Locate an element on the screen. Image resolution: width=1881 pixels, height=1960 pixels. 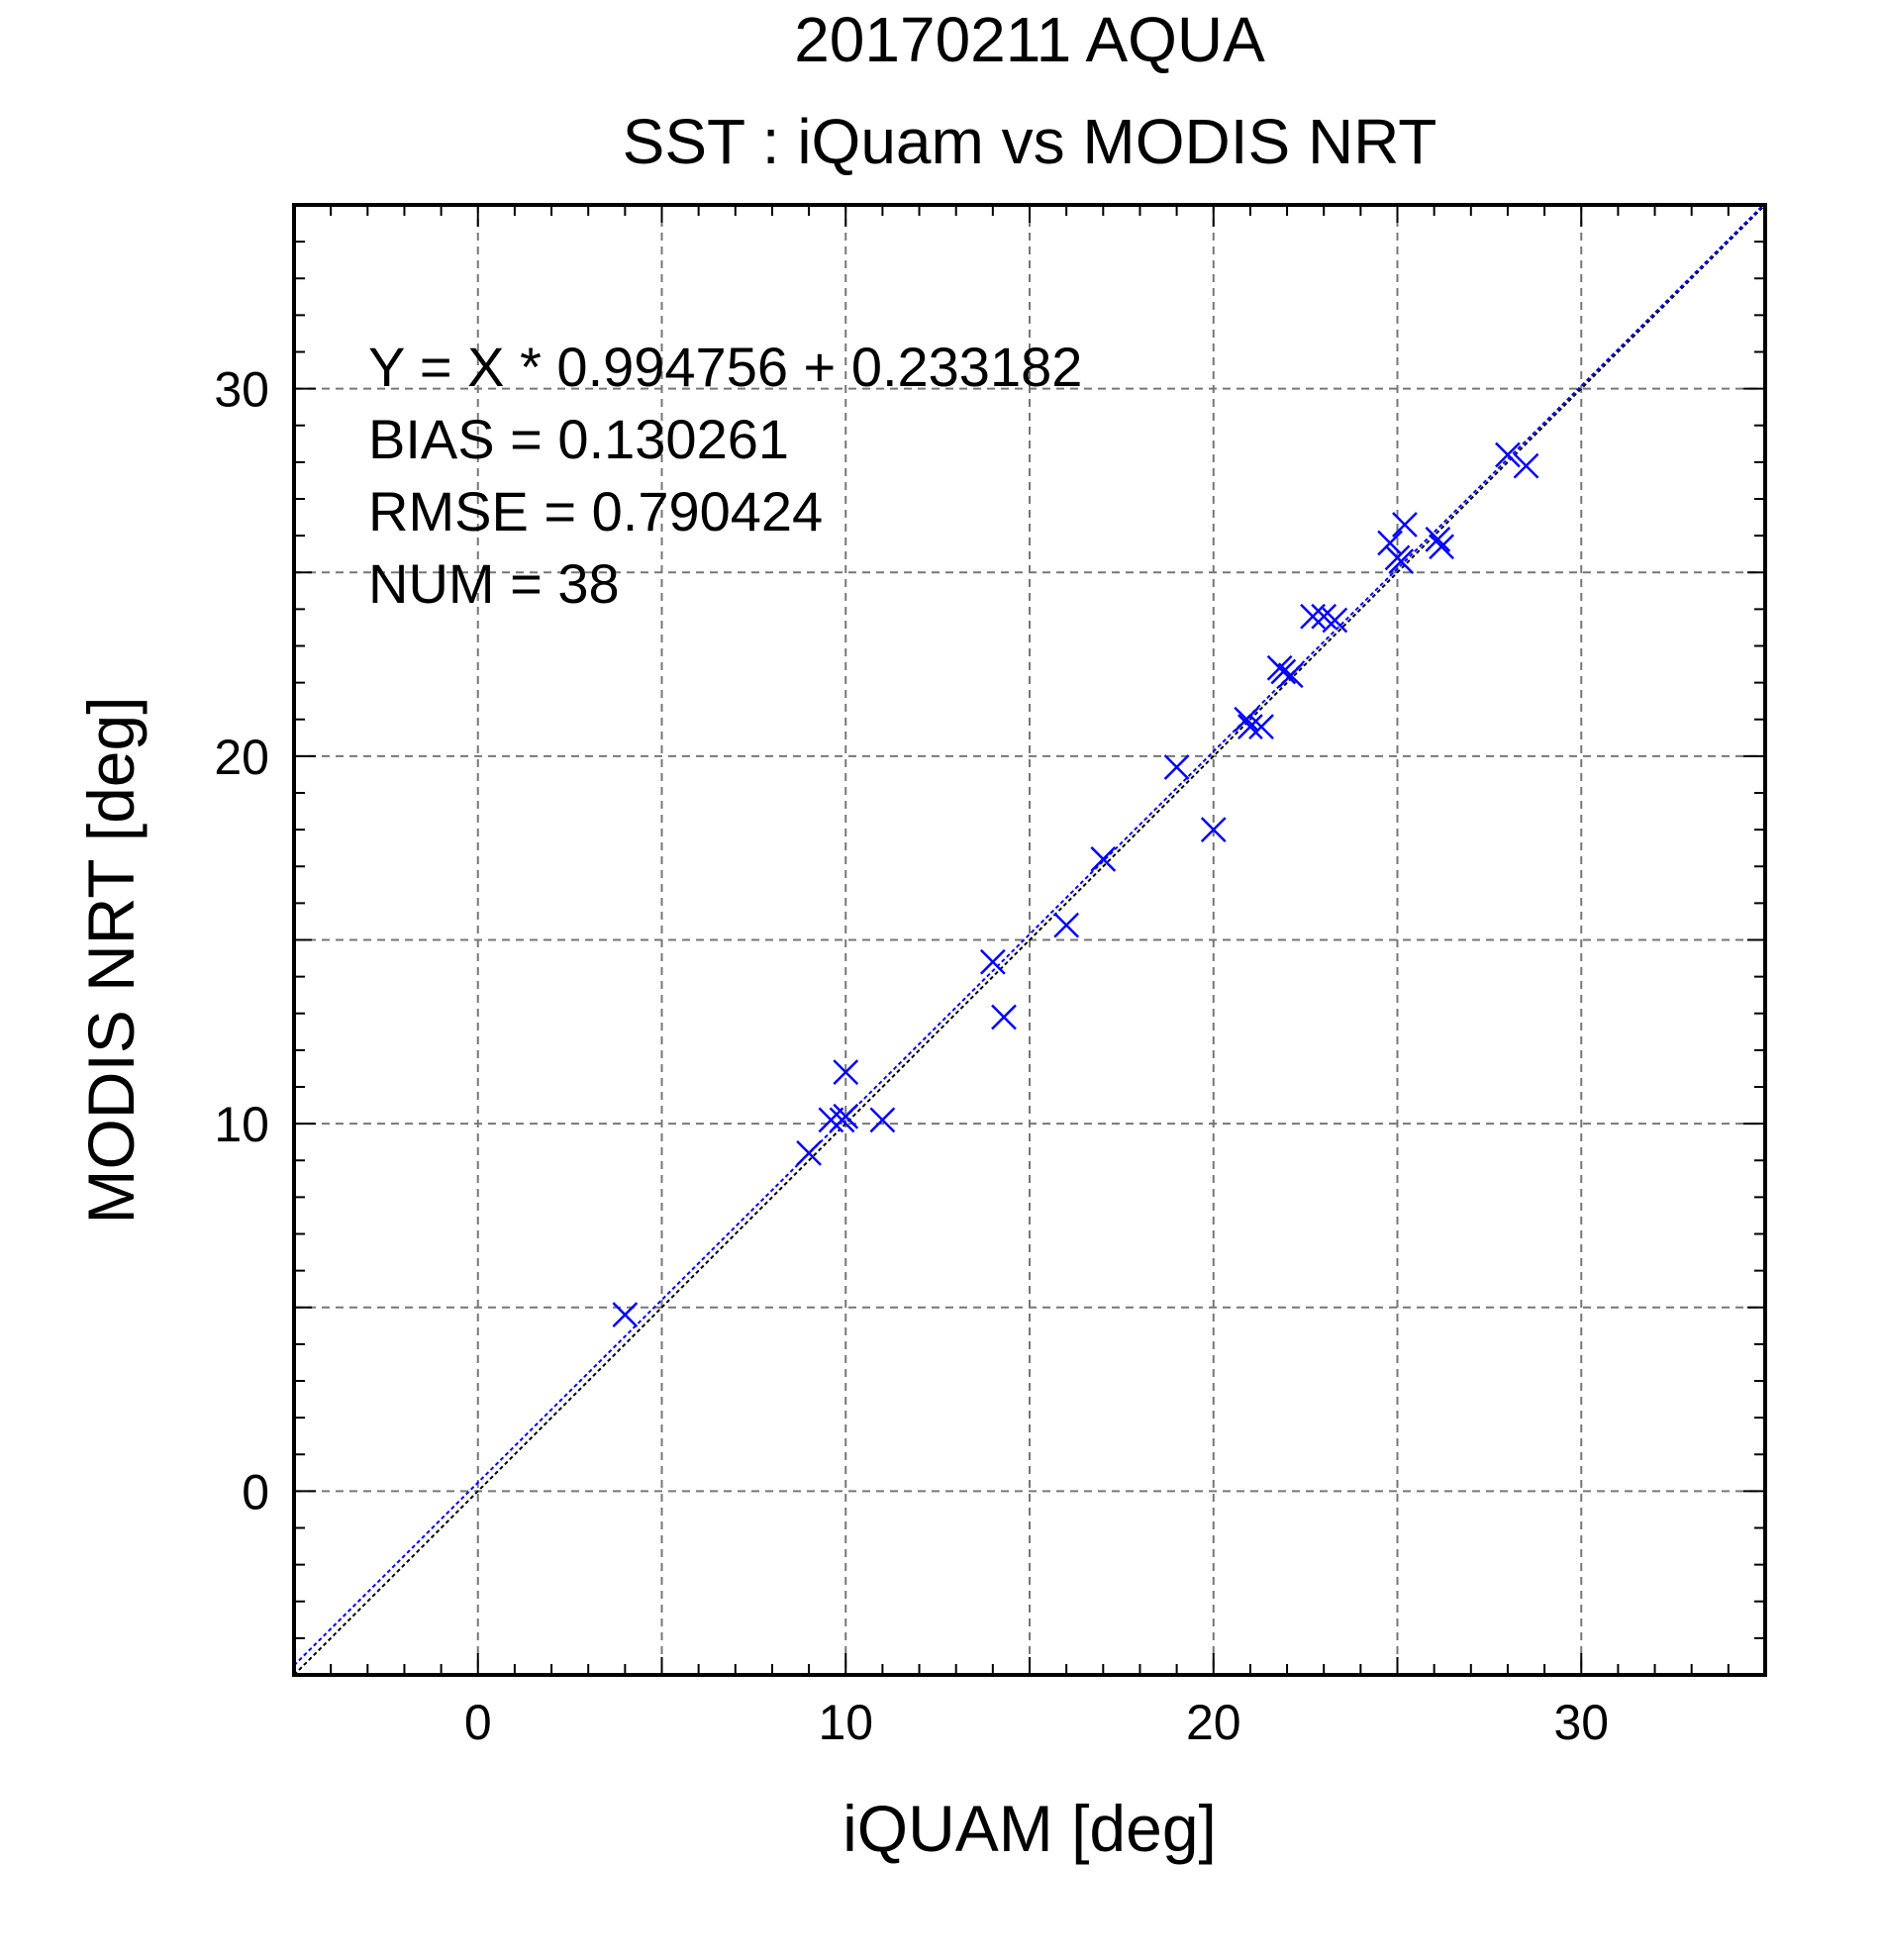
count-label: NUM = 38 is located at coordinates (494, 583).